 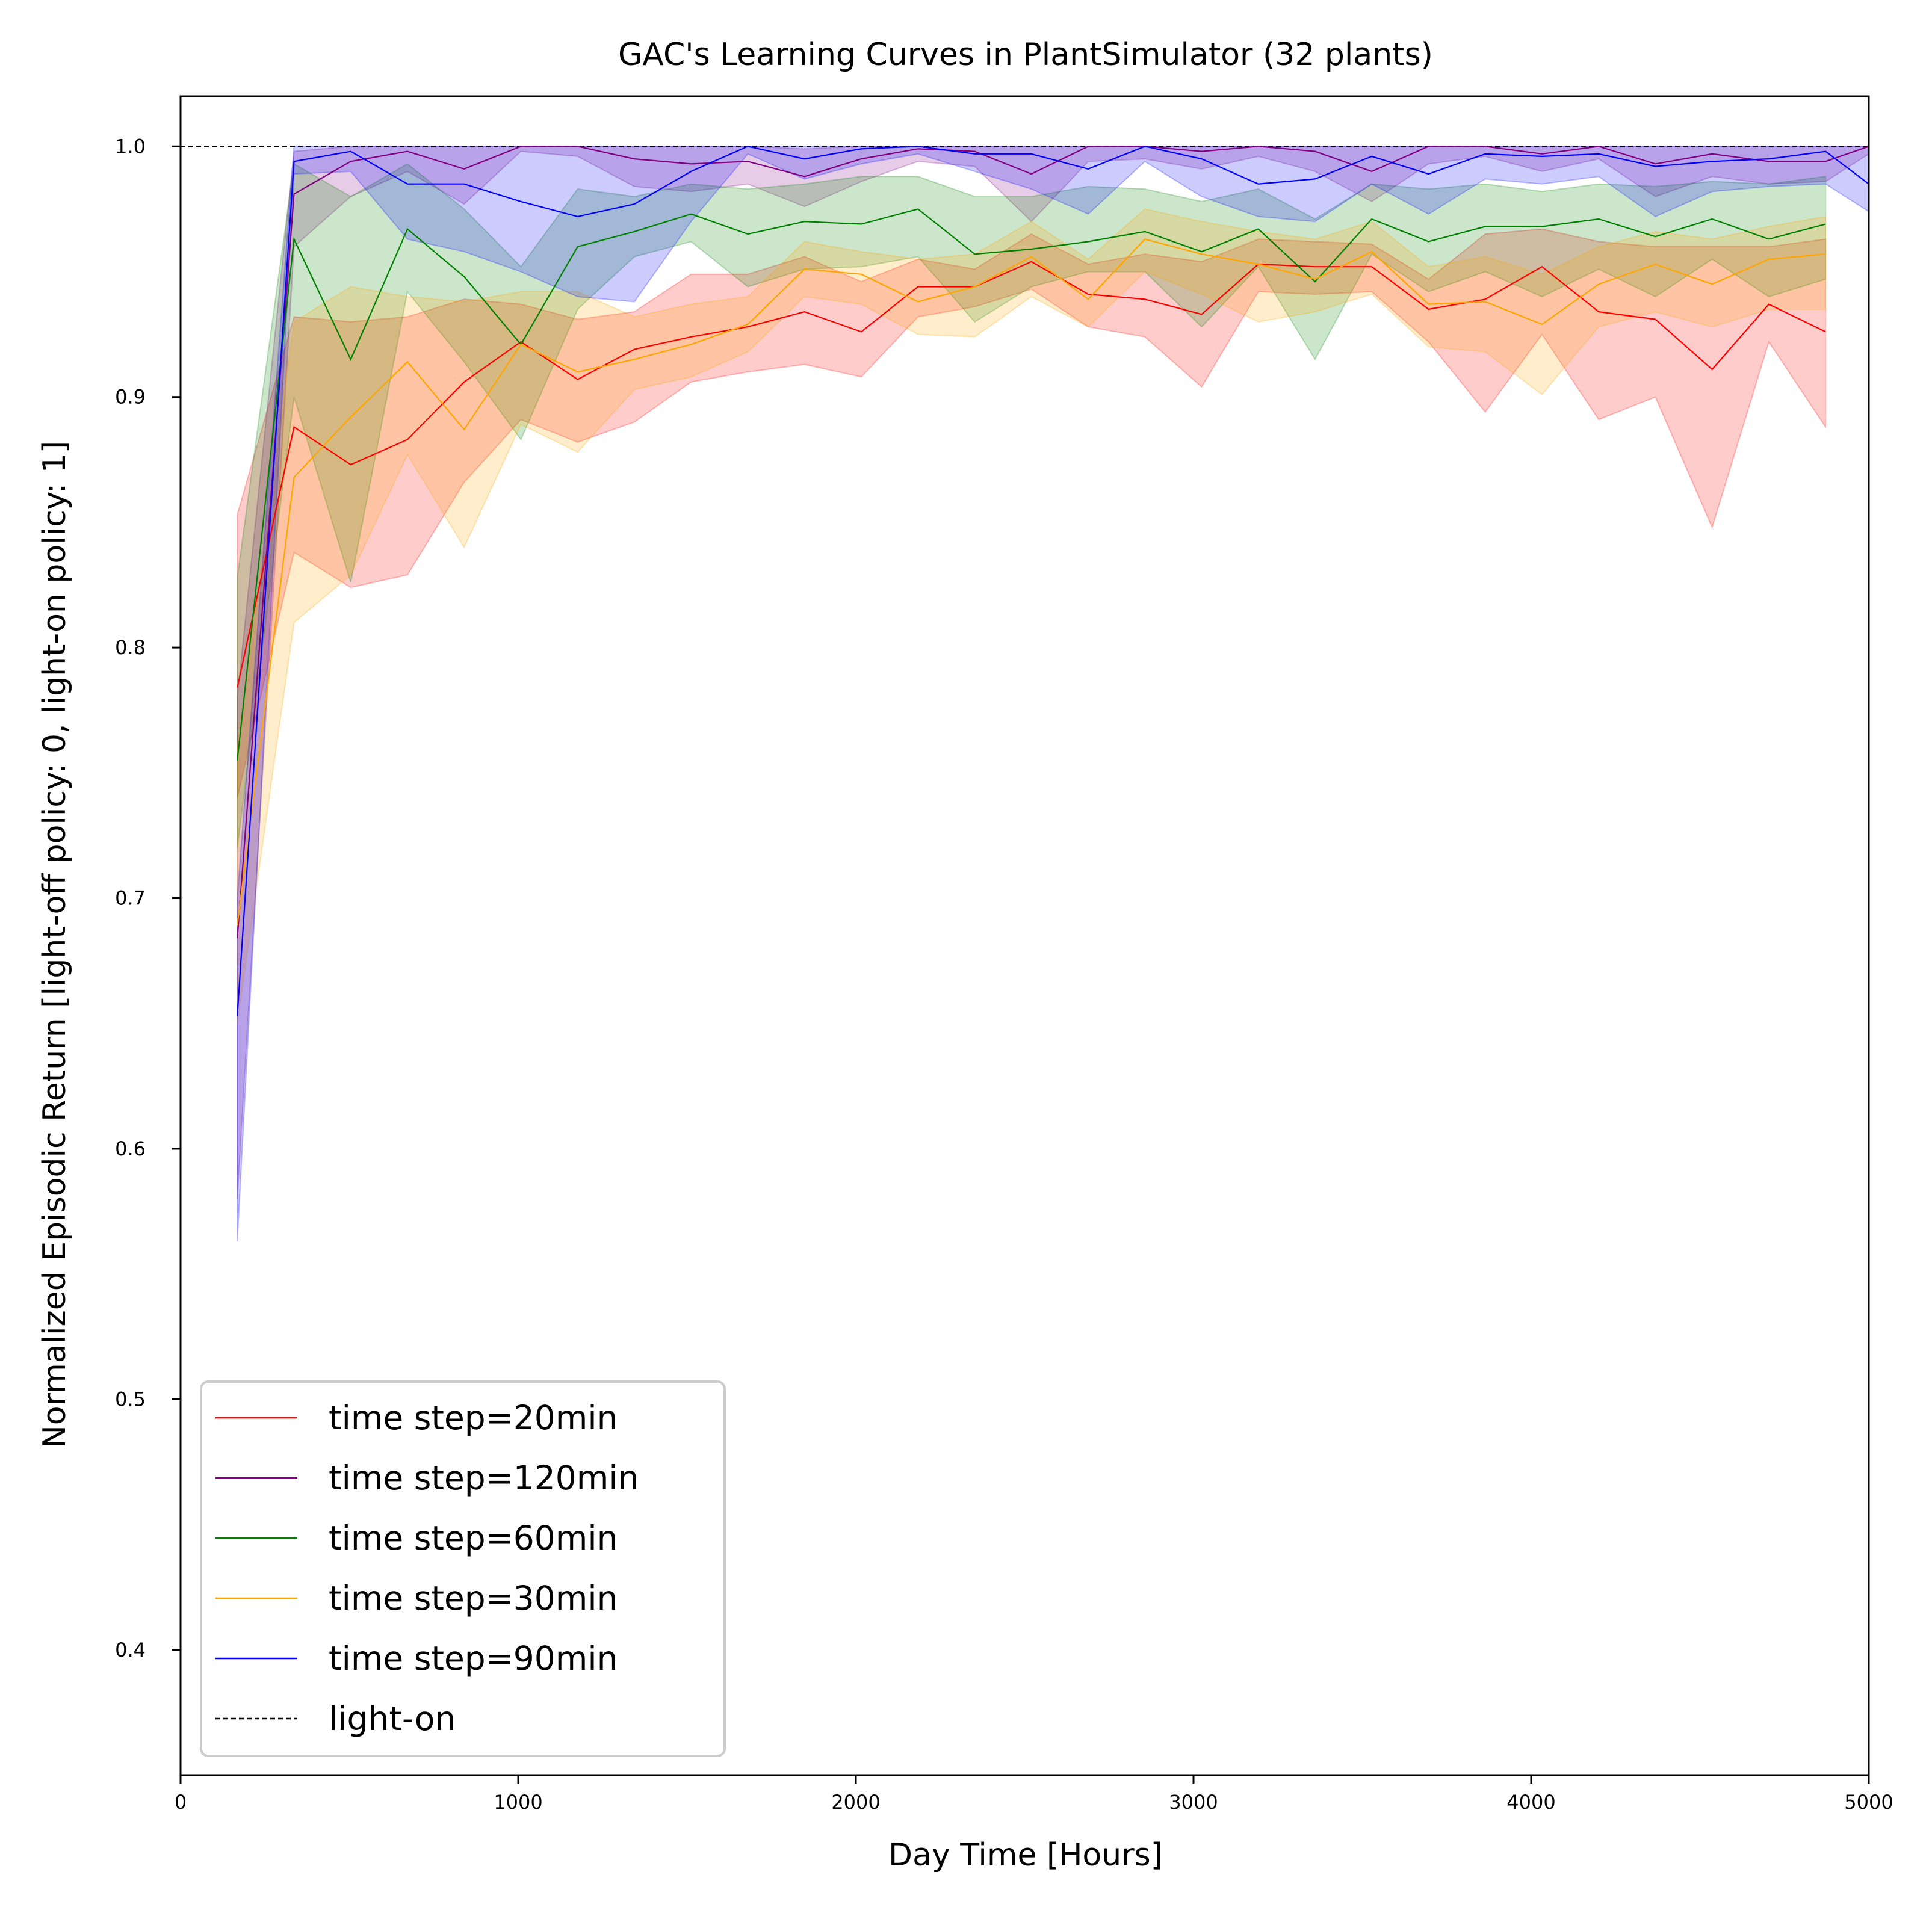 I want to click on x-tick-label: 4000, so click(x=1531, y=1802).